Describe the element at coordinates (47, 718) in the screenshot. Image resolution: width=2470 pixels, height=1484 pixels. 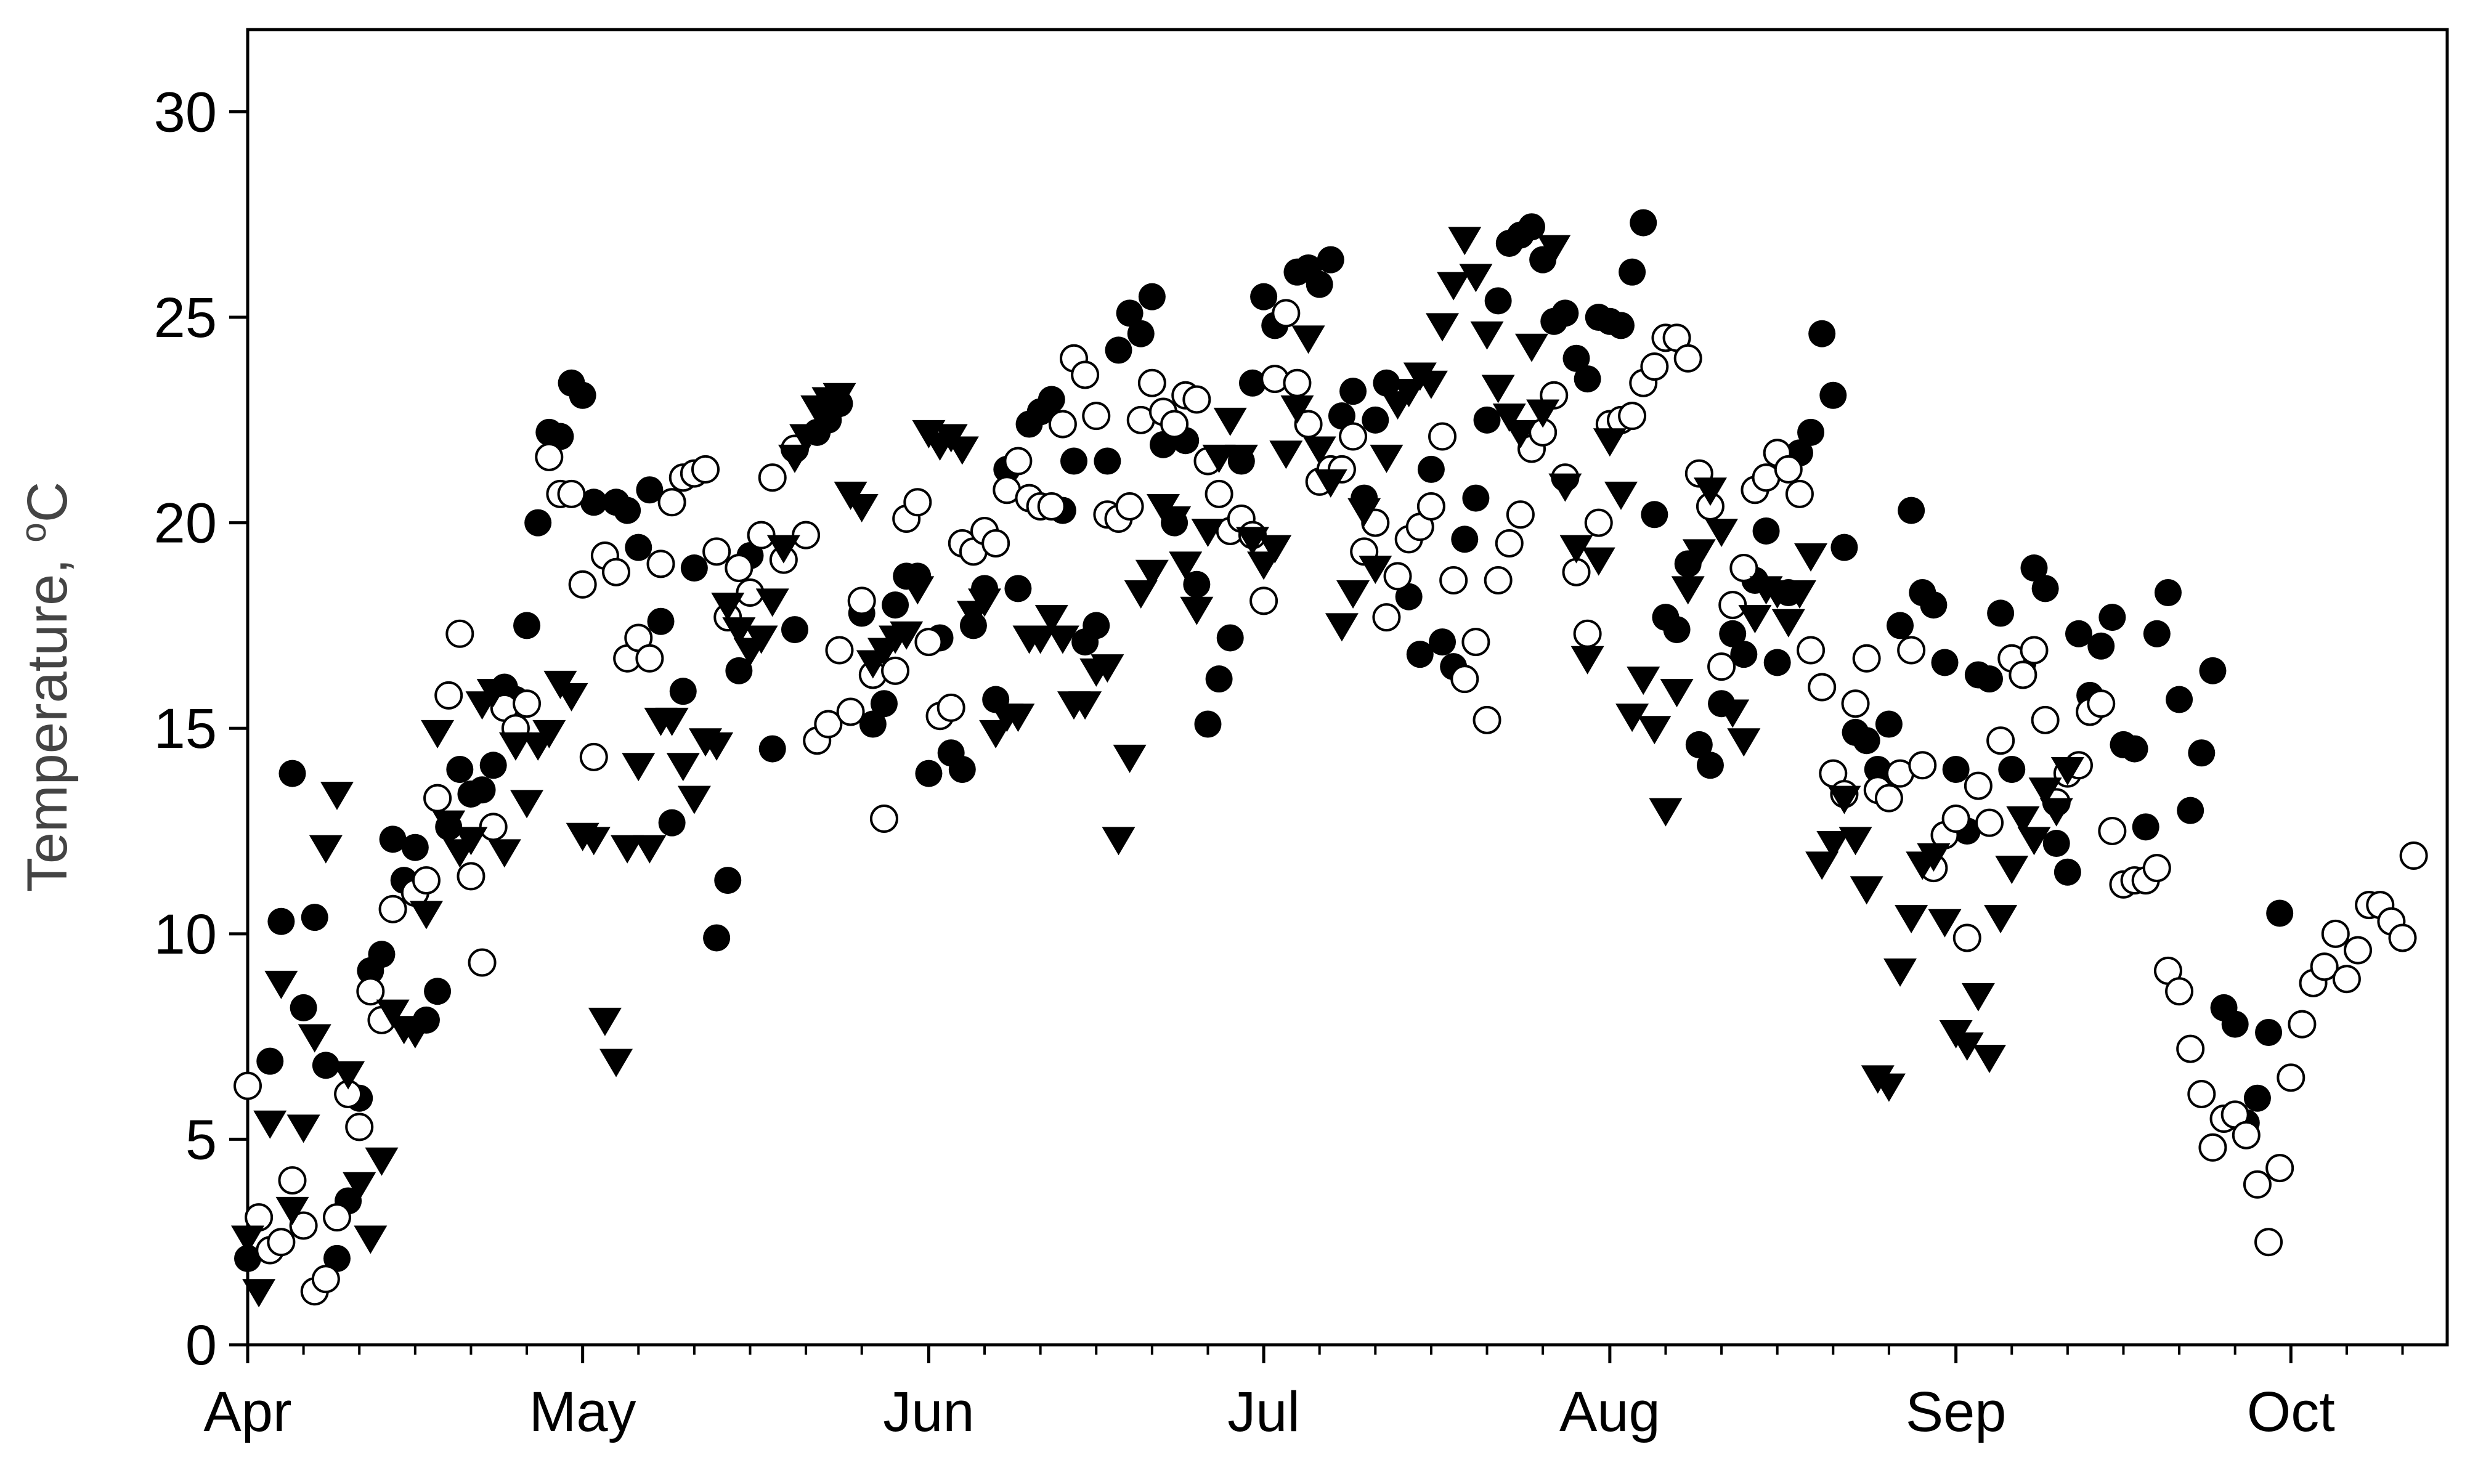
I see `y-axis-title-text: Temperature,` at that location.